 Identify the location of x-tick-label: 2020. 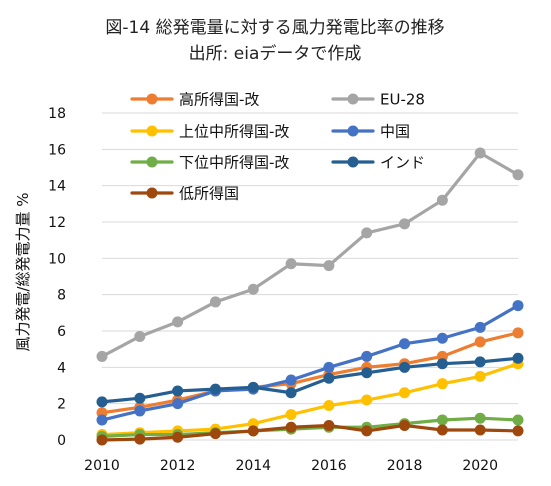
(480, 466).